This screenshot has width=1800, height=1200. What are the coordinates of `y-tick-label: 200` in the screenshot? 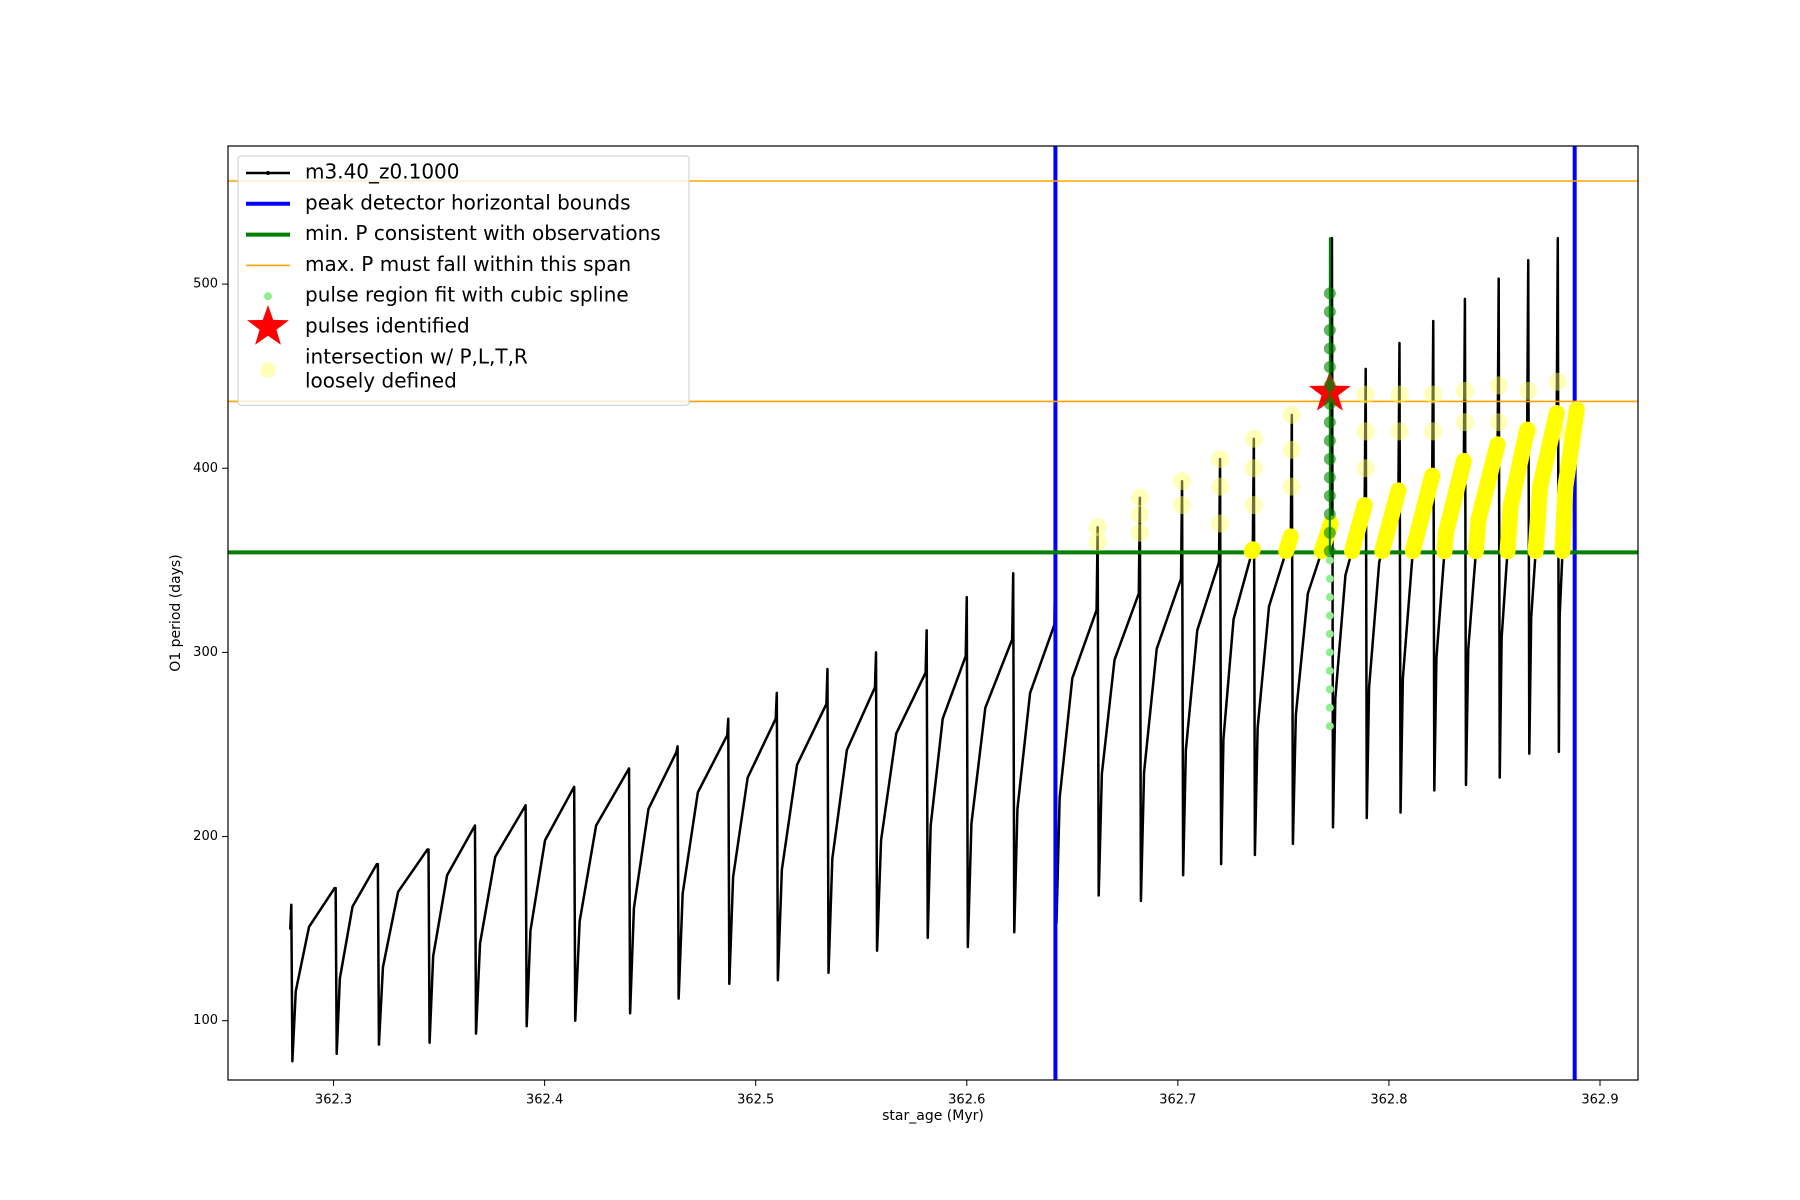 It's located at (205, 836).